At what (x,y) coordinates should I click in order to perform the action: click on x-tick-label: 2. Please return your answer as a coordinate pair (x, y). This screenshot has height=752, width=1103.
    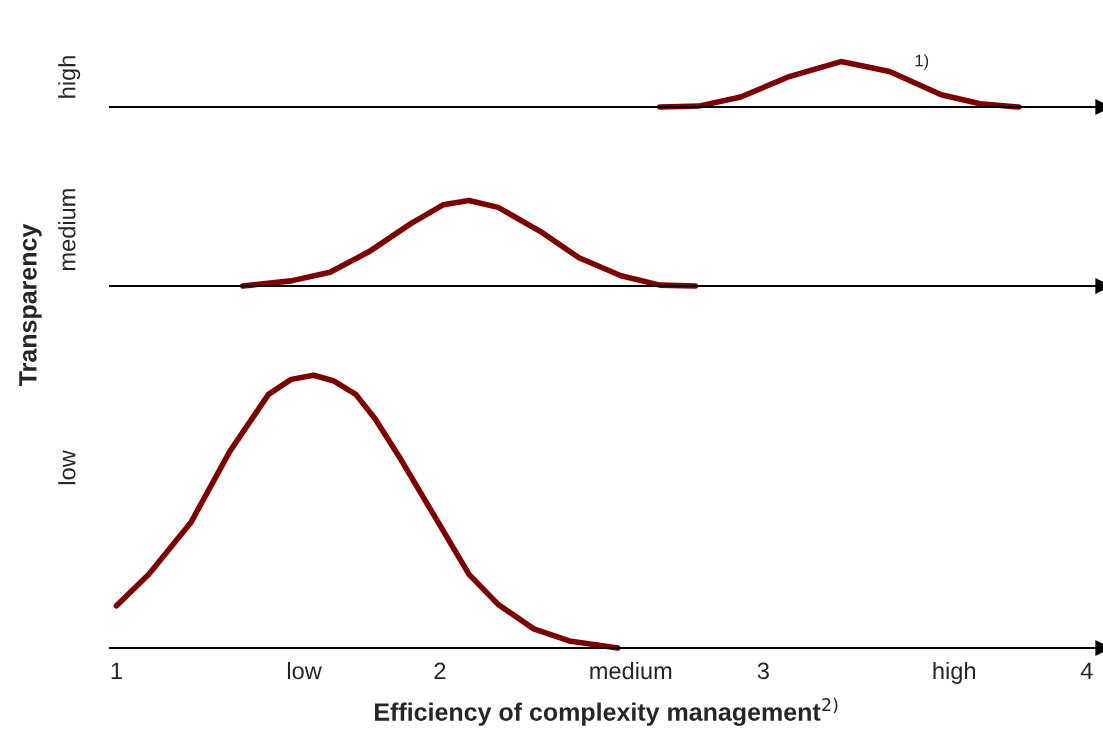
    Looking at the image, I should click on (440, 670).